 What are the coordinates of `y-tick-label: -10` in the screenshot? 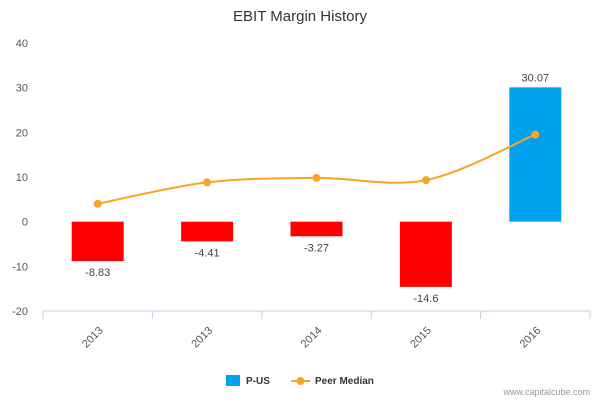 It's located at (20, 267).